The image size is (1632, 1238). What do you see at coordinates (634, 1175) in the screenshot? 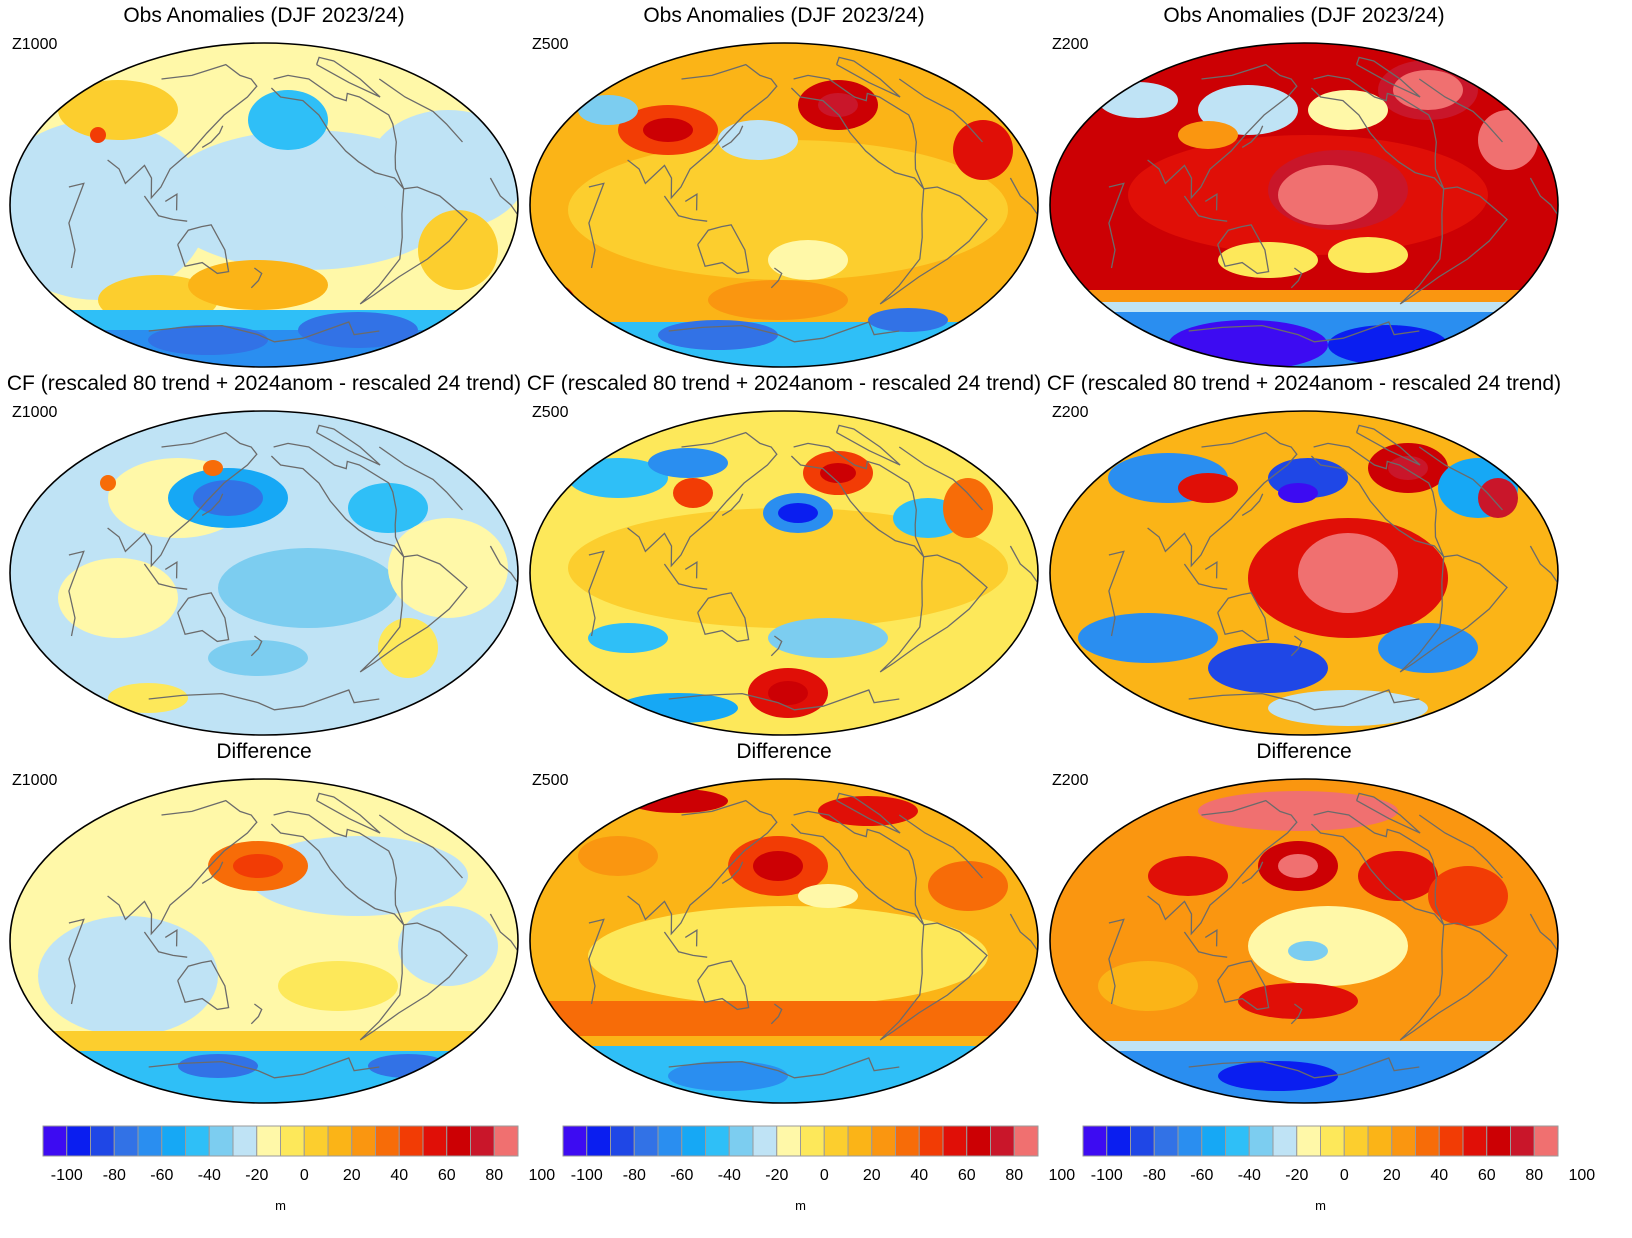
I see `colorbar-tick-label: -80` at bounding box center [634, 1175].